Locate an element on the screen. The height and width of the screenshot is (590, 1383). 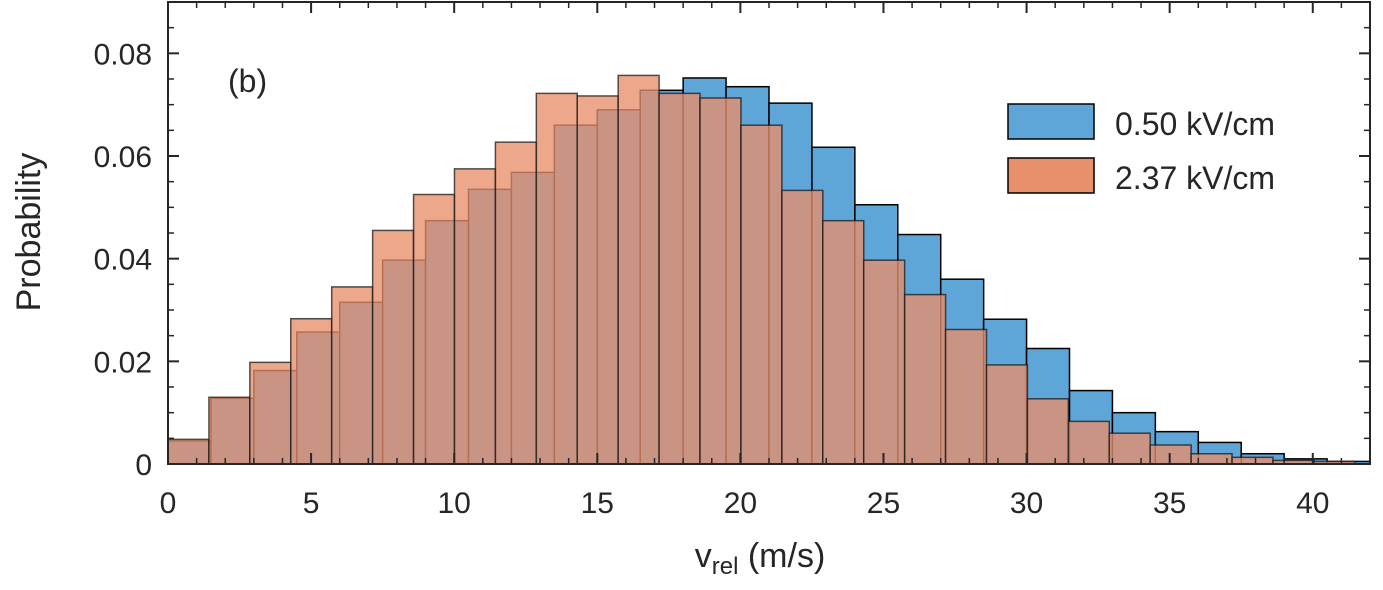
legend-label-1: 2.37 kV/cm is located at coordinates (1195, 178).